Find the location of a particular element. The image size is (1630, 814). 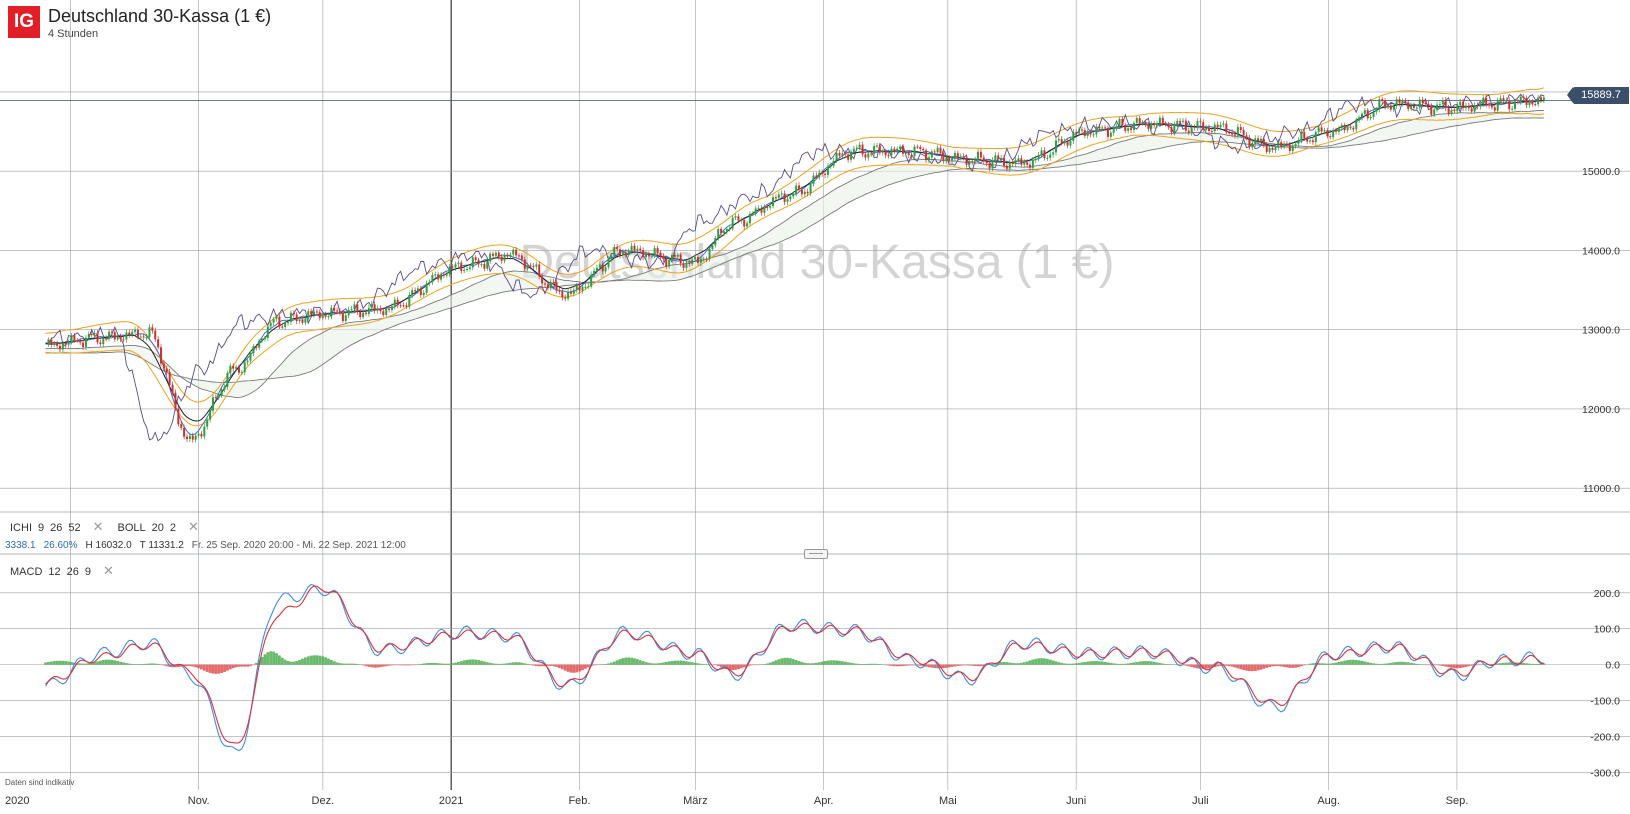

macd-param-2: 26 is located at coordinates (72, 572).